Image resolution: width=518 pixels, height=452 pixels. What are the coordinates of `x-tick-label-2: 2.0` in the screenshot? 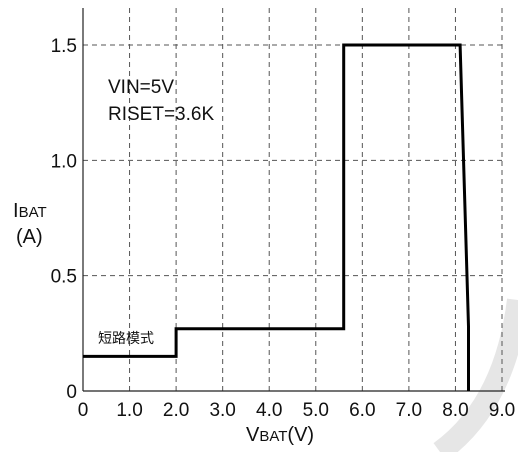 It's located at (176, 410).